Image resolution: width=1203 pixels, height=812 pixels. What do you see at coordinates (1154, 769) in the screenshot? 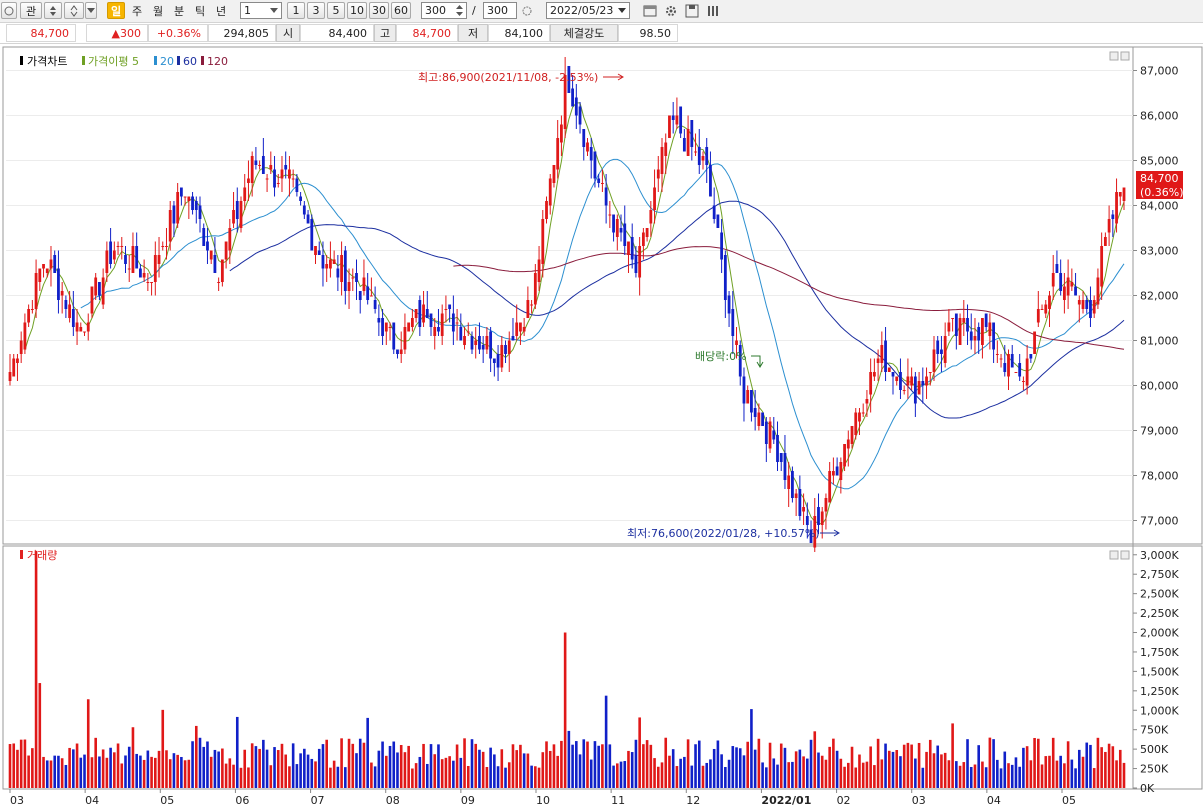
I see `volume-tick-label: 250K` at bounding box center [1154, 769].